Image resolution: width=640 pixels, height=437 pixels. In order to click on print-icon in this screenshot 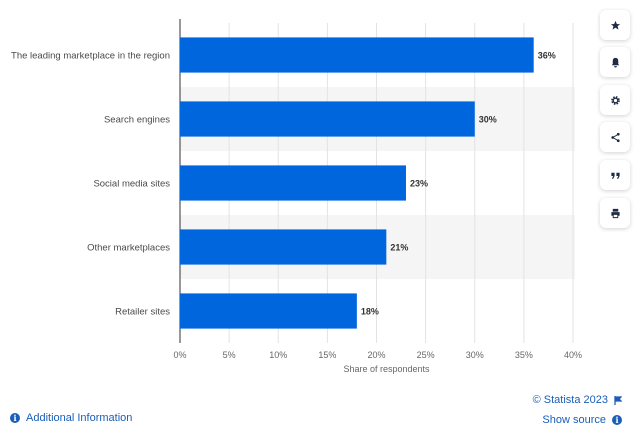, I will do `click(615, 213)`.